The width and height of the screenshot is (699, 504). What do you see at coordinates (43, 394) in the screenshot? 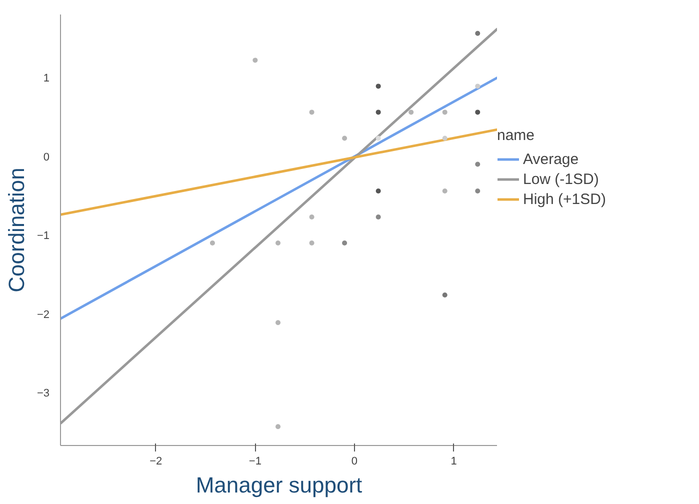
I see `y-tick-label: −3` at bounding box center [43, 394].